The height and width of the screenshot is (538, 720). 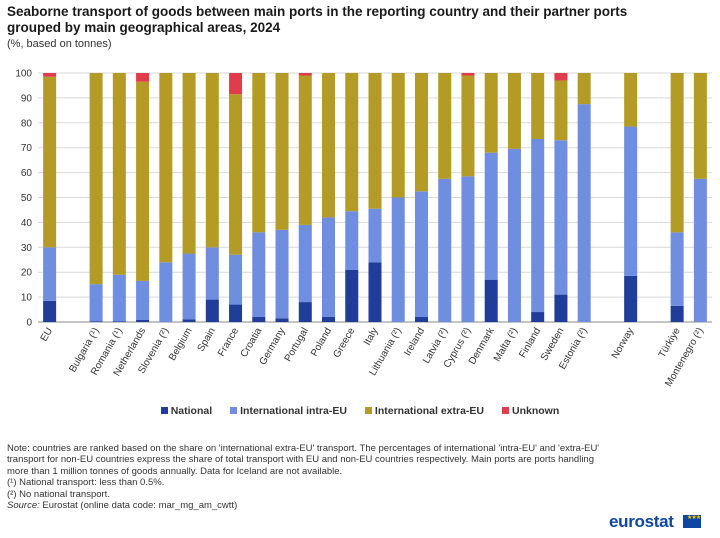 What do you see at coordinates (23, 74) in the screenshot?
I see `y-tick-label: 100` at bounding box center [23, 74].